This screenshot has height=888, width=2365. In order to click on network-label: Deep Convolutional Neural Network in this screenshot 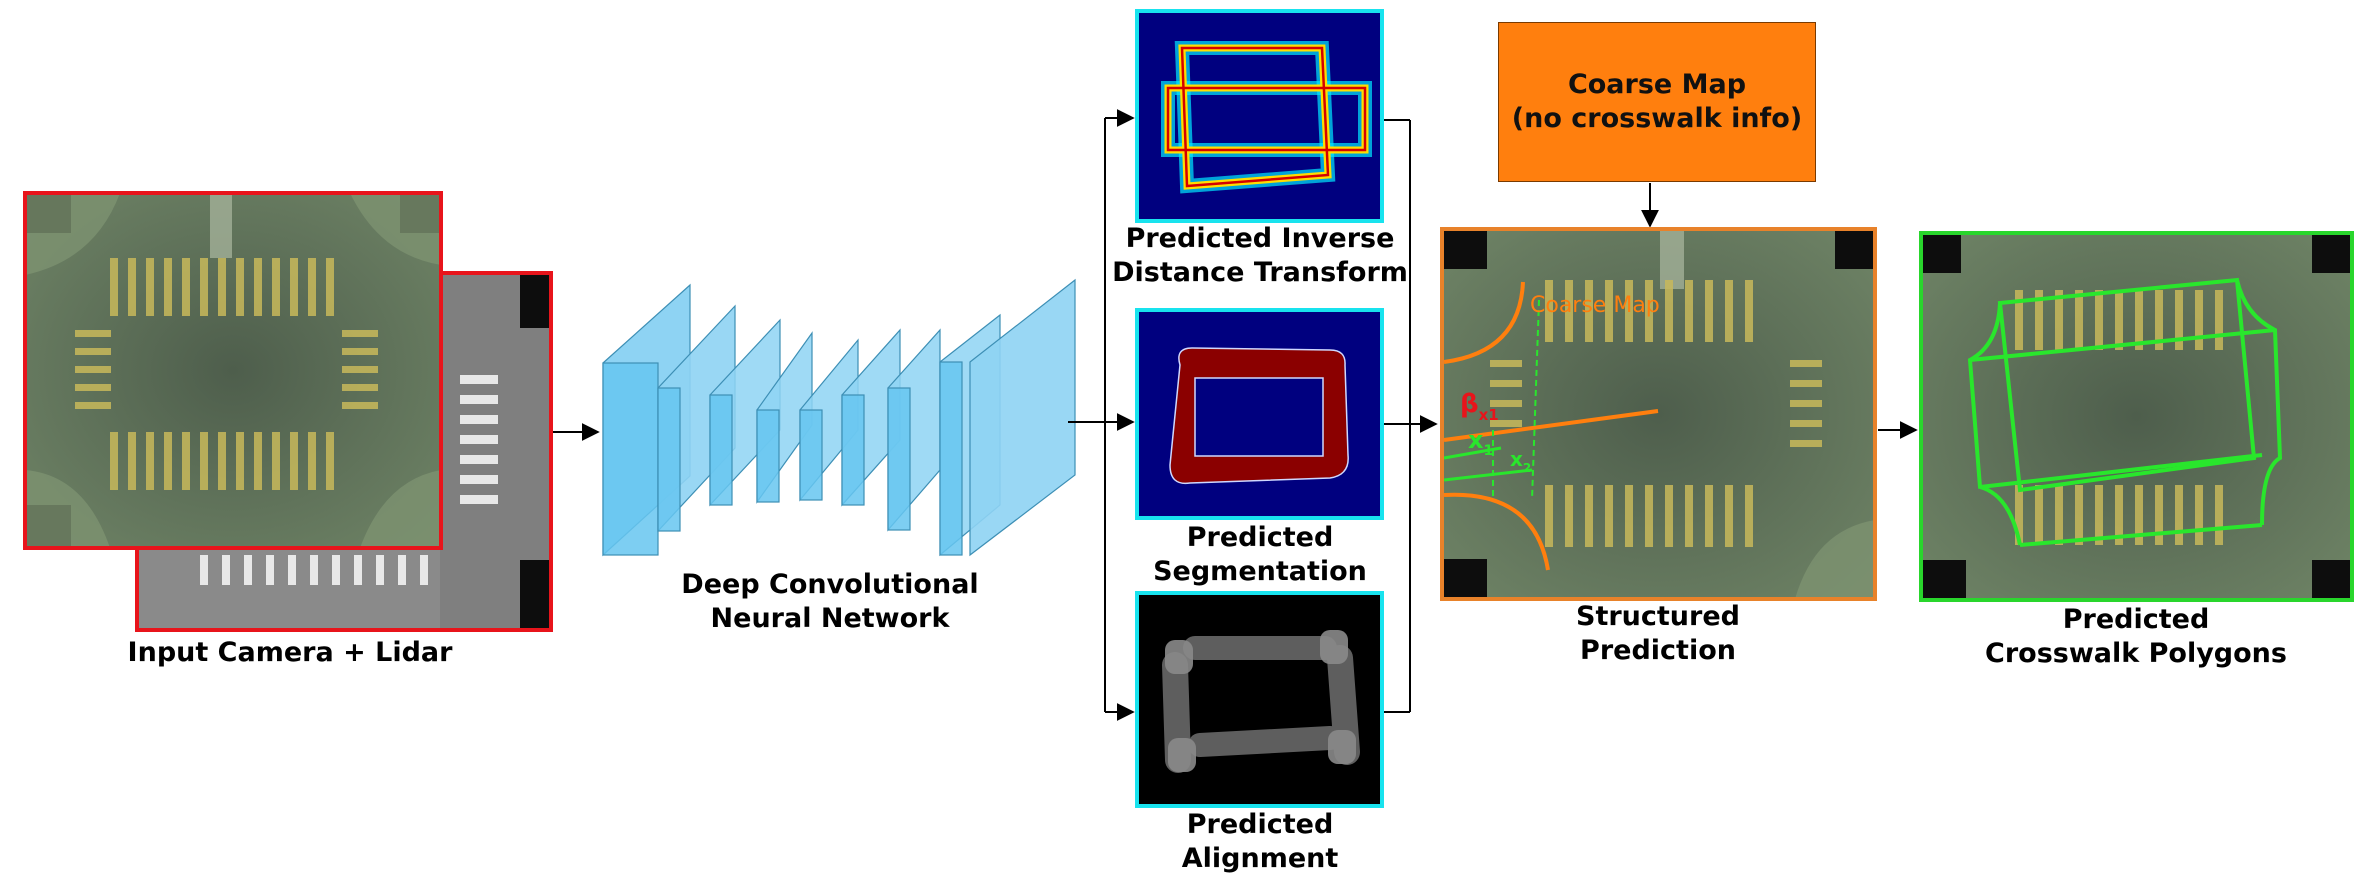, I will do `click(830, 602)`.